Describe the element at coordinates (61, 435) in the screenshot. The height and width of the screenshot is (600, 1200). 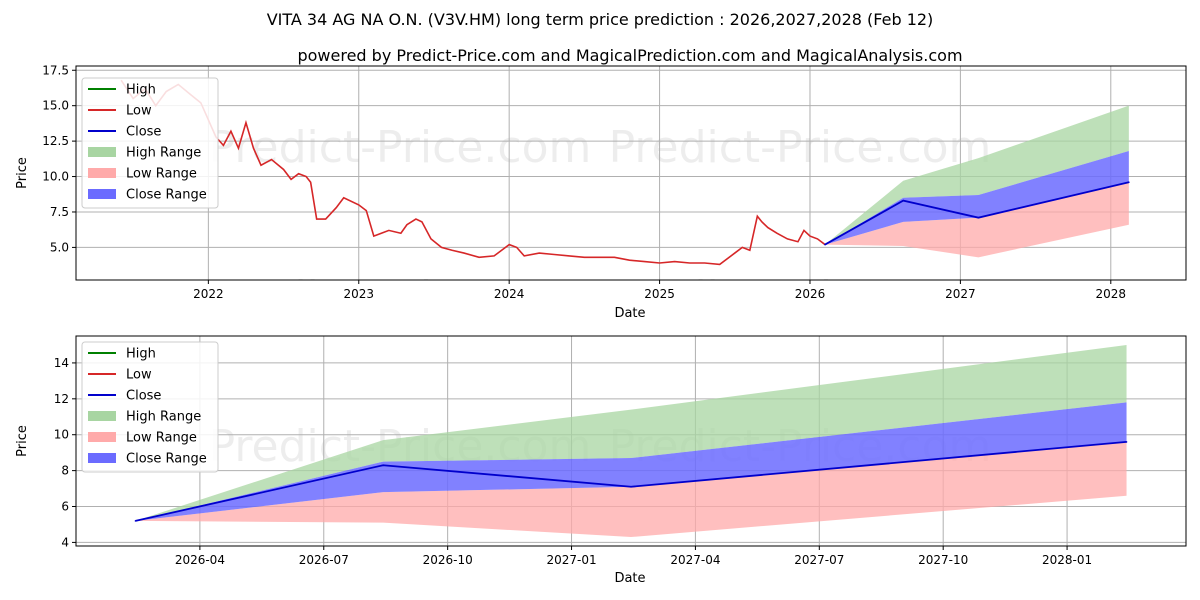
I see `y-tick-label: 10` at that location.